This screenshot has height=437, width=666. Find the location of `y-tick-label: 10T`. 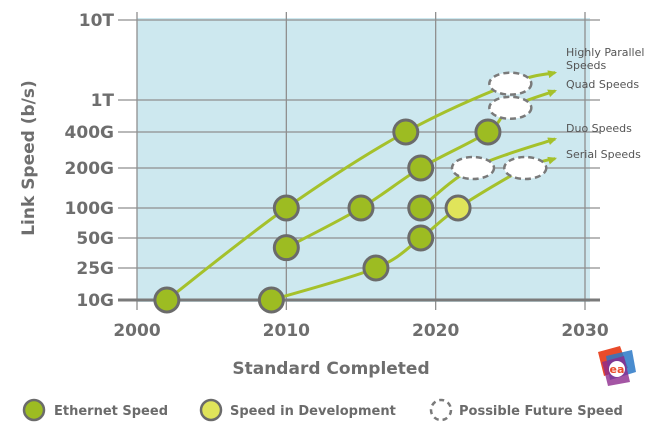

y-tick-label: 10T is located at coordinates (97, 21).